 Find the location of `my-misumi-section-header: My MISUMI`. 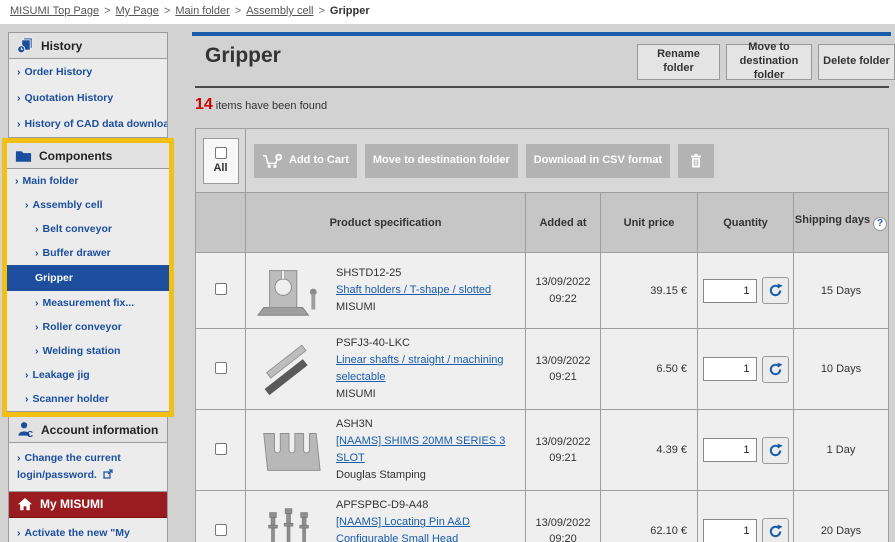

my-misumi-section-header: My MISUMI is located at coordinates (88, 504).